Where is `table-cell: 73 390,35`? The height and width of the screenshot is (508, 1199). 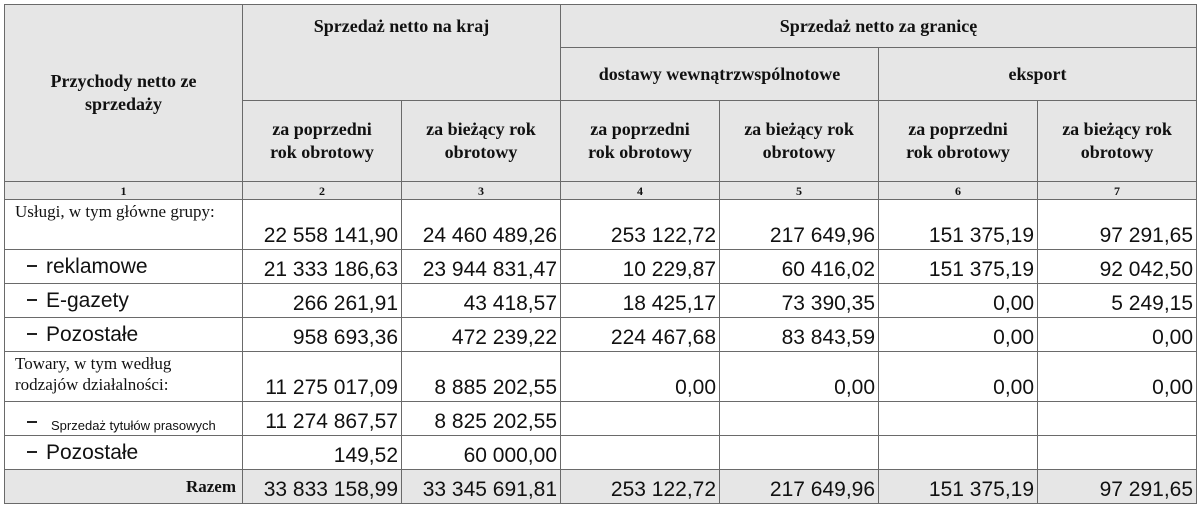
table-cell: 73 390,35 is located at coordinates (799, 300).